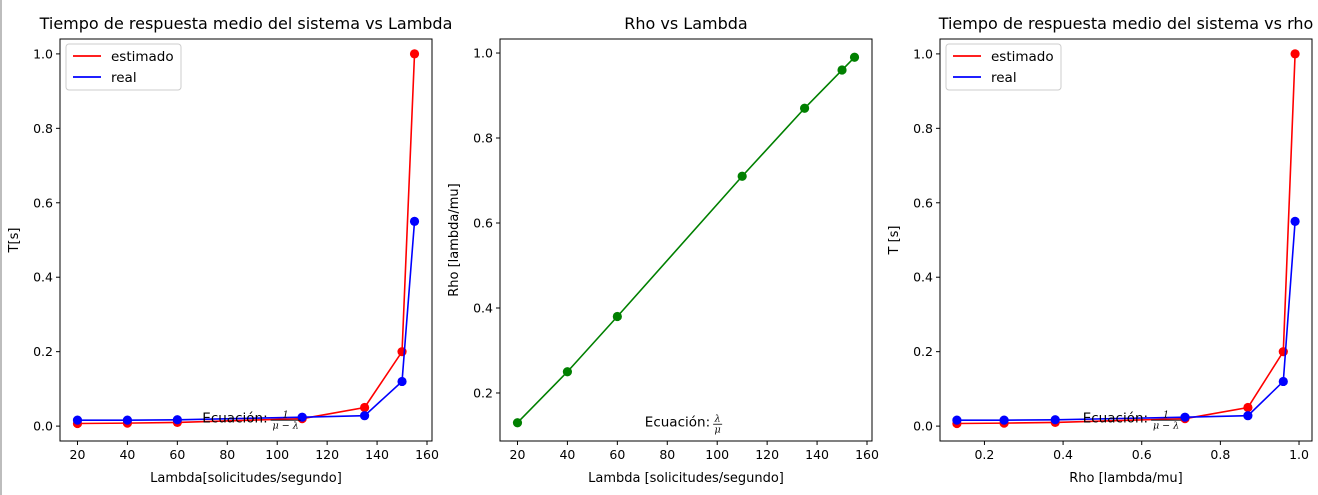 The width and height of the screenshot is (1318, 495). I want to click on window-left-border, so click(1, 247).